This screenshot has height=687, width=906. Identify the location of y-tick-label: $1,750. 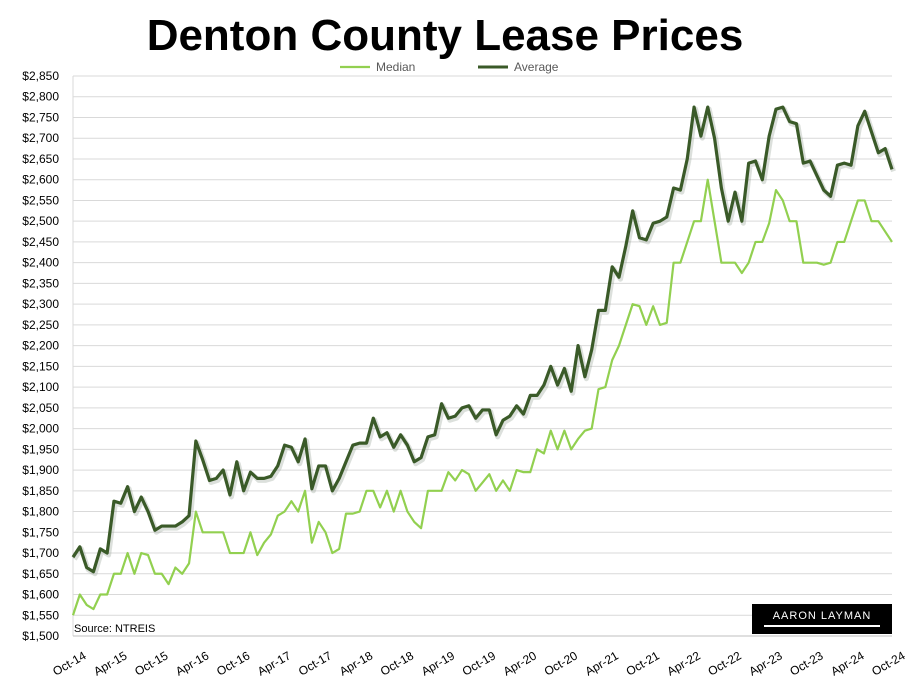
(40, 532).